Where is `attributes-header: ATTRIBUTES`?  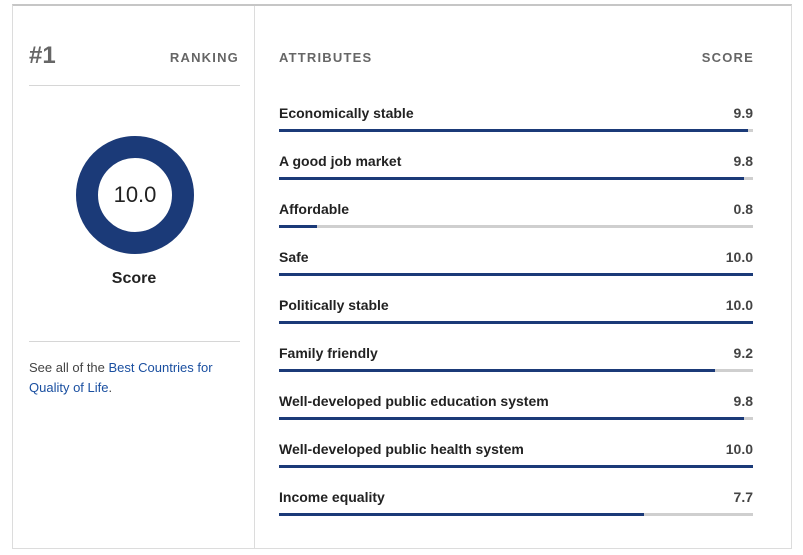
attributes-header: ATTRIBUTES is located at coordinates (326, 57).